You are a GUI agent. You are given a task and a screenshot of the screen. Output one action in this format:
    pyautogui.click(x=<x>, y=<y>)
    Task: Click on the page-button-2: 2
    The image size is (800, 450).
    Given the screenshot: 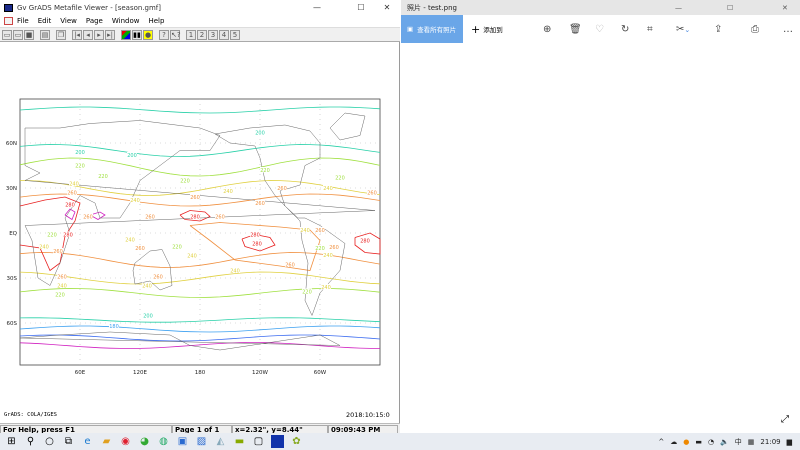 What is the action you would take?
    pyautogui.click(x=202, y=34)
    